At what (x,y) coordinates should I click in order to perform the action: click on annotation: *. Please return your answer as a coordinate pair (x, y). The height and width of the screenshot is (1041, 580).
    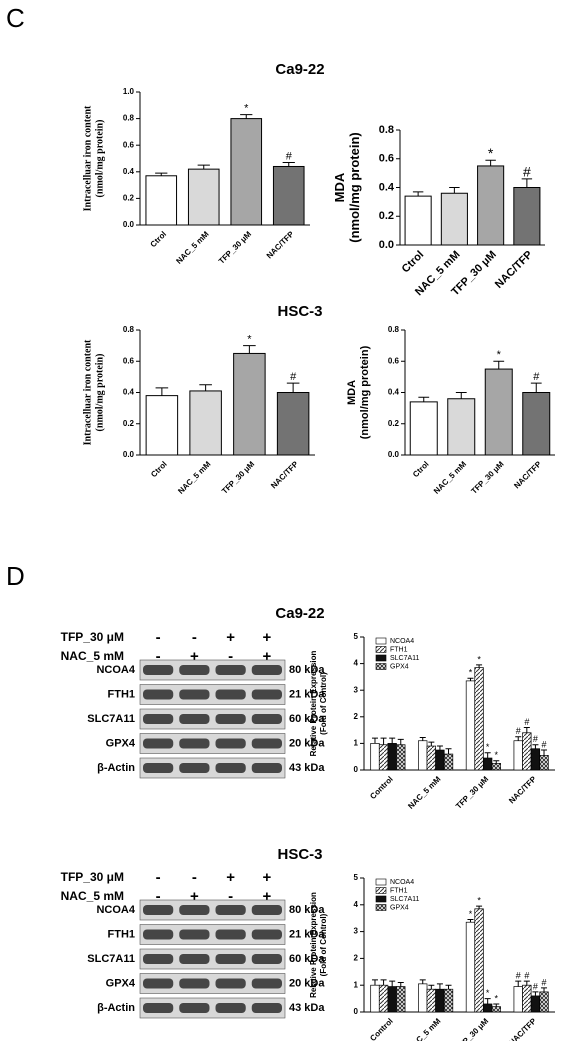
    Looking at the image, I should click on (479, 901).